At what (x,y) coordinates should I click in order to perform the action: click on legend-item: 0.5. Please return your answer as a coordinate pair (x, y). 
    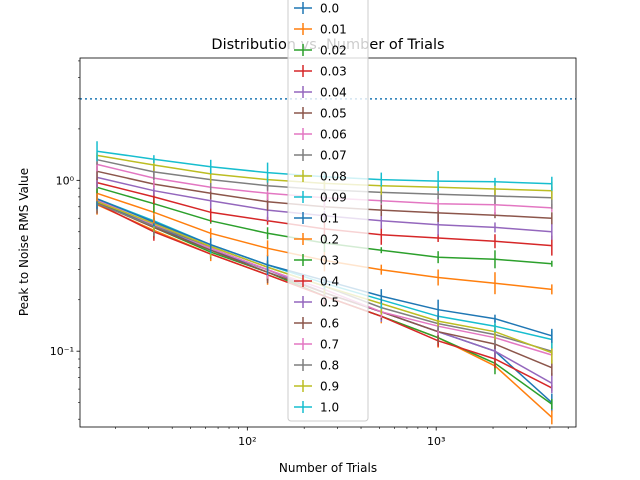
    Looking at the image, I should click on (316, 303).